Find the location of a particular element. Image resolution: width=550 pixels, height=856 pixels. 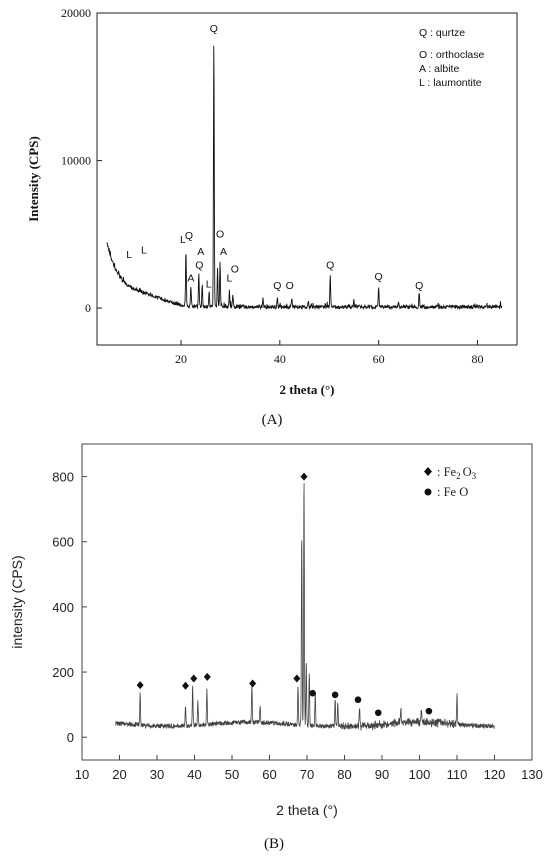

panel-a-label: (A) is located at coordinates (272, 420).